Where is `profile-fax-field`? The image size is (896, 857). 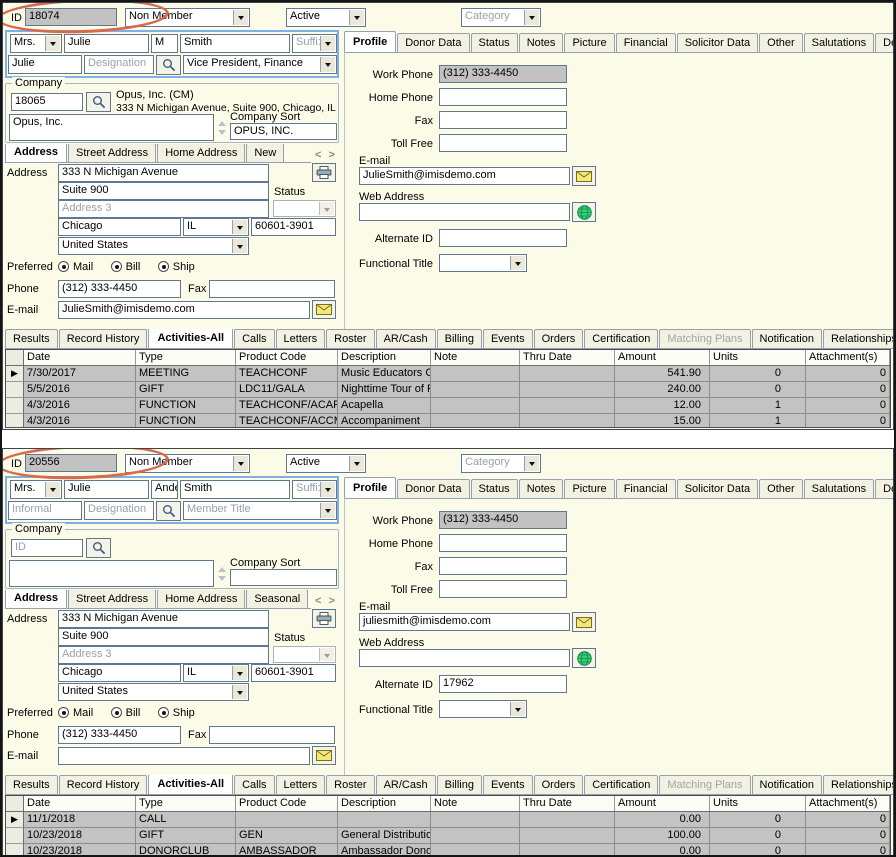
profile-fax-field is located at coordinates (503, 120).